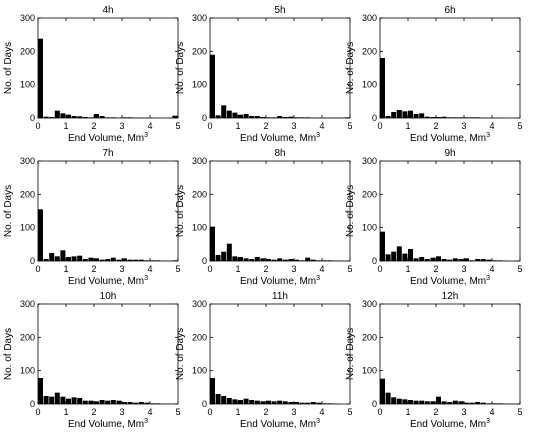  I want to click on chart-8-xtick-label-5: 5, so click(519, 412).